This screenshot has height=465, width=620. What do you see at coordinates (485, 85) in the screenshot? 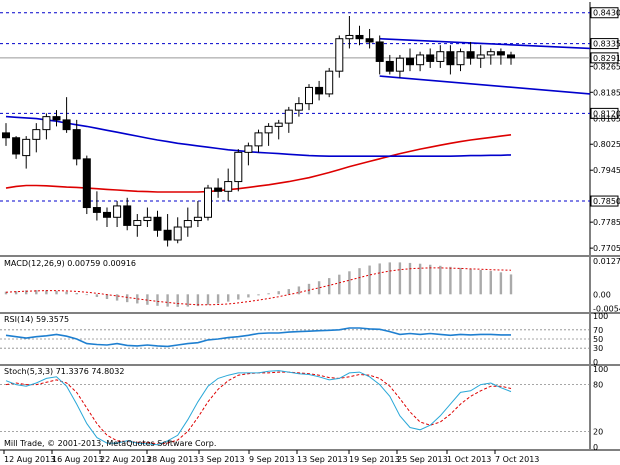
I see `channel-lower-line` at bounding box center [485, 85].